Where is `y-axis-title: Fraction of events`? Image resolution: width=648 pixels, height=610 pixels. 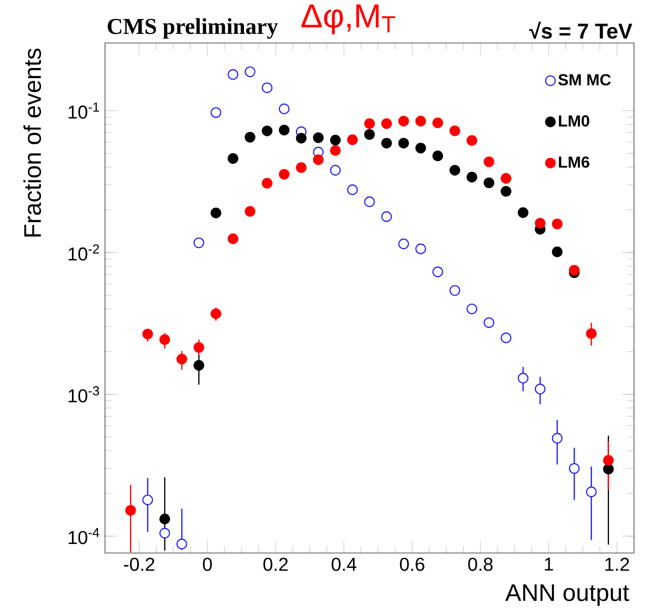
y-axis-title: Fraction of events is located at coordinates (32, 142).